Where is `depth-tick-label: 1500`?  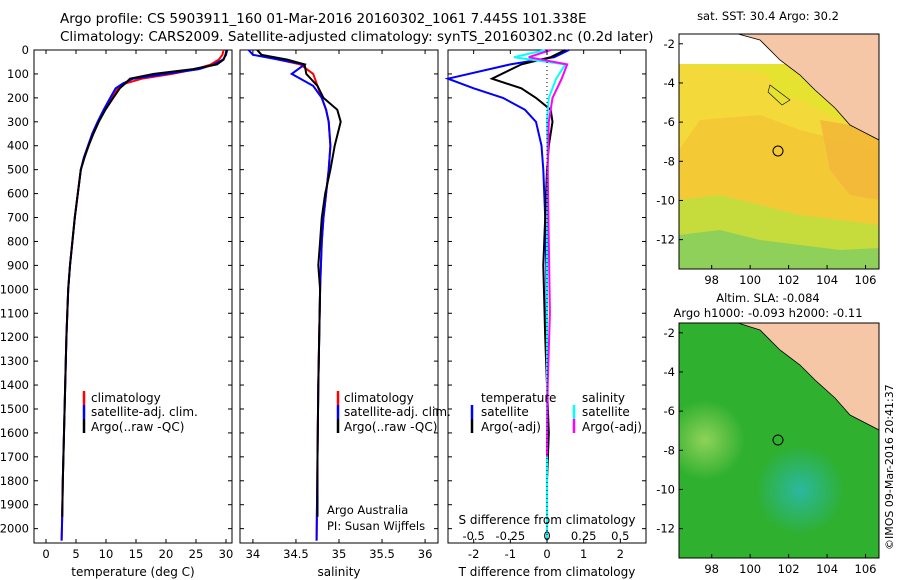 depth-tick-label: 1500 is located at coordinates (14, 409).